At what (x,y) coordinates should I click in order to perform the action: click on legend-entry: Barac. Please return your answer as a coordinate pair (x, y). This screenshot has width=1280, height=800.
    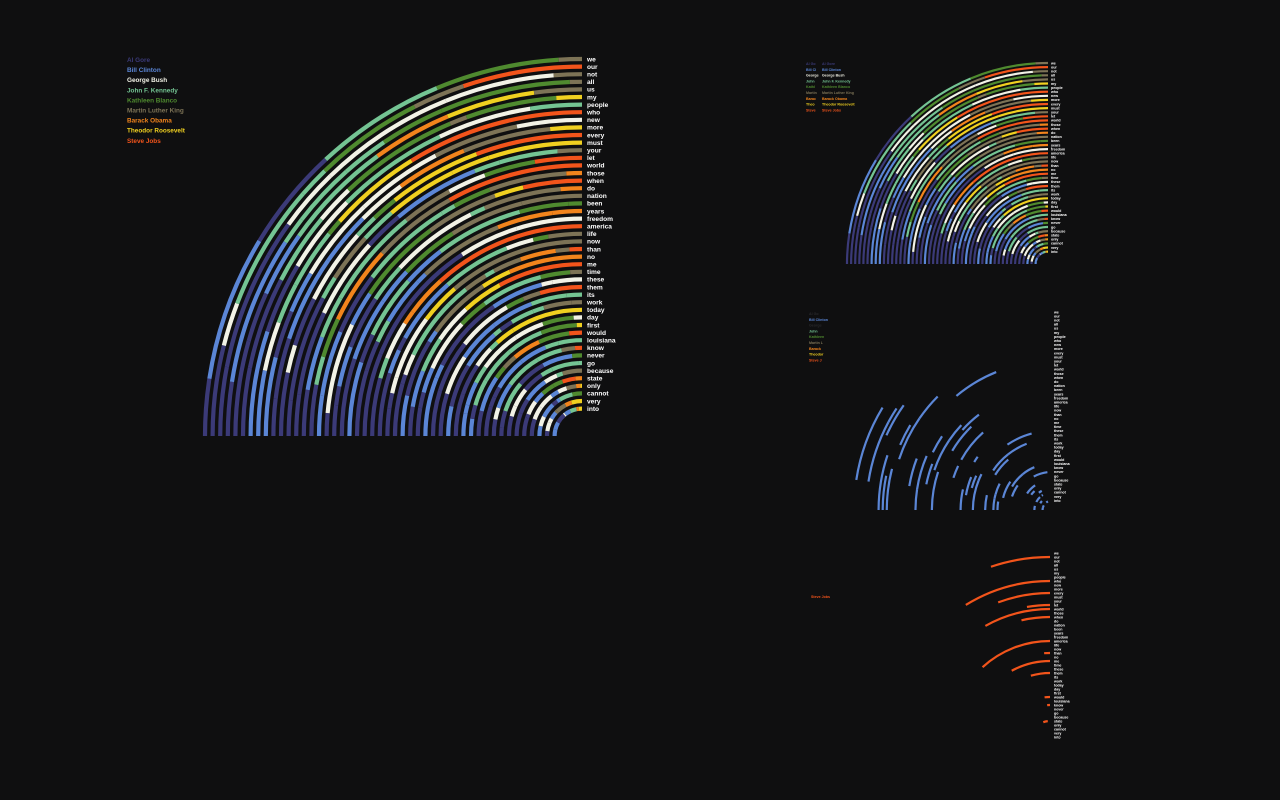
    Looking at the image, I should click on (811, 99).